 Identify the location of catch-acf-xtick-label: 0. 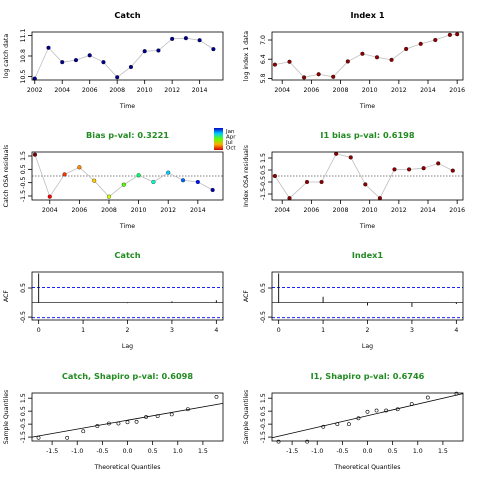
(39, 330).